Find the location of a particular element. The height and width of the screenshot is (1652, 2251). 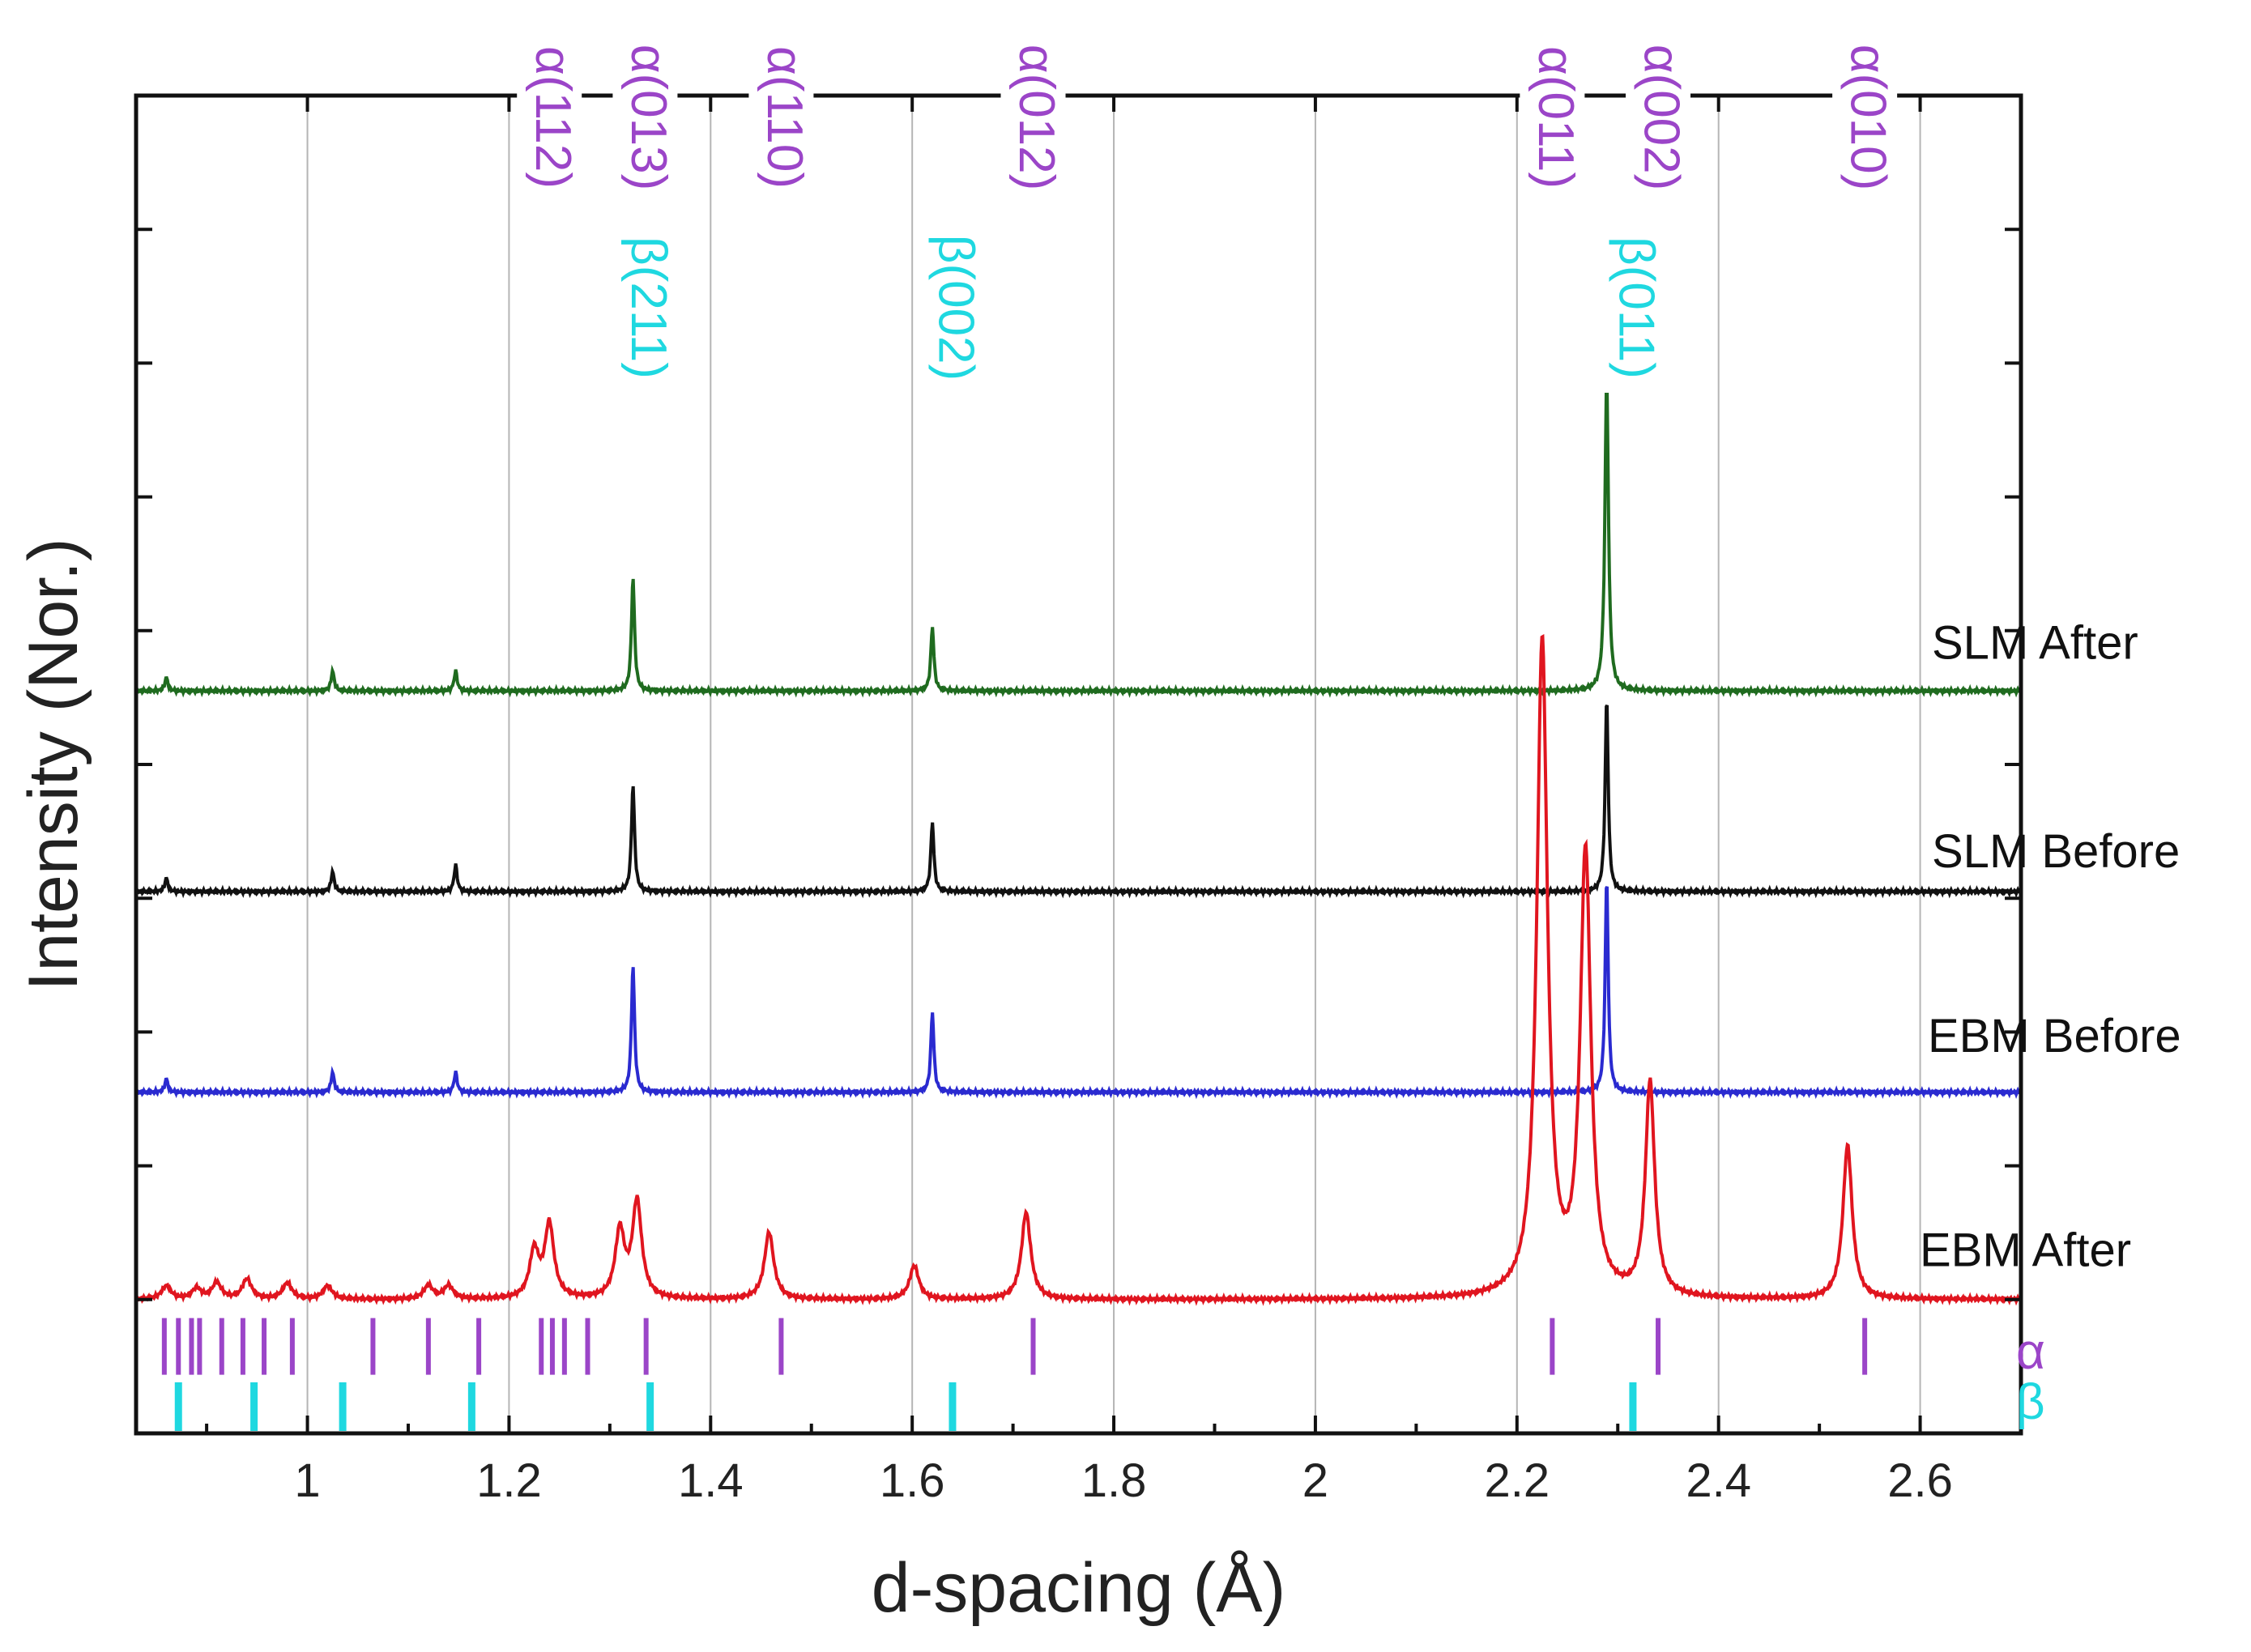

legend-glyph: β is located at coordinates (2030, 1402).